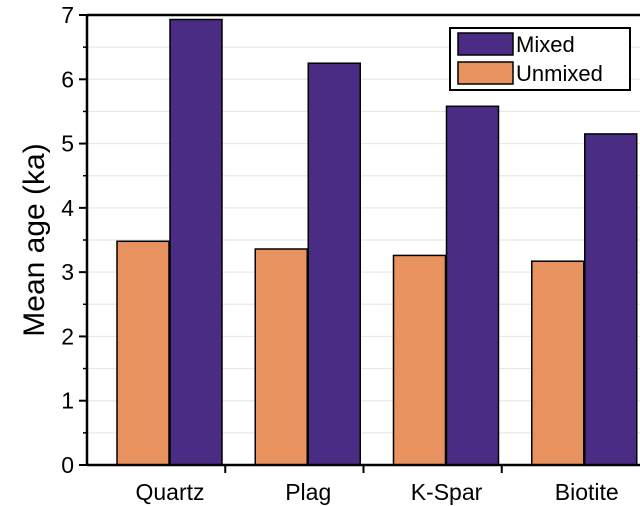 The width and height of the screenshot is (640, 506). What do you see at coordinates (611, 299) in the screenshot?
I see `bar-mixed-biotite` at bounding box center [611, 299].